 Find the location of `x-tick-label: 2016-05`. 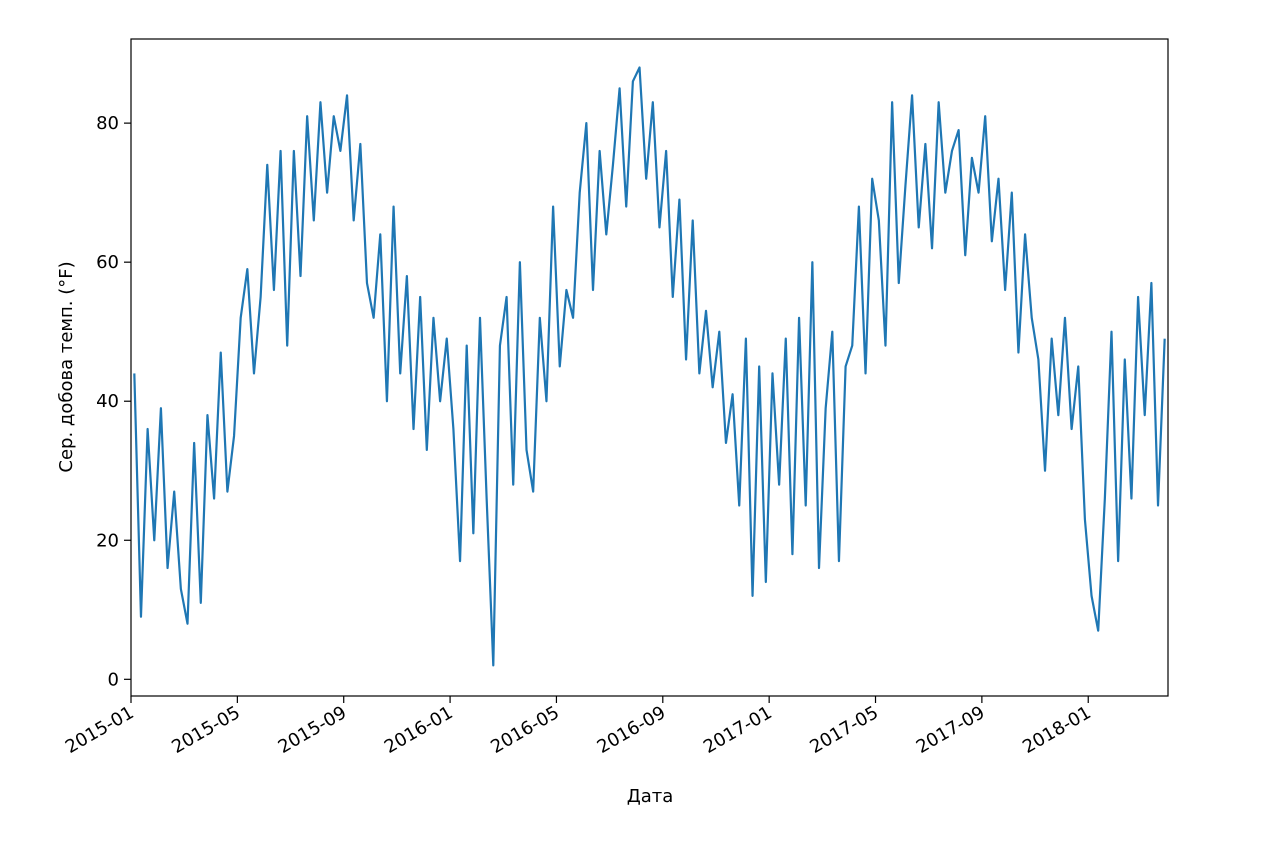

x-tick-label: 2016-05 is located at coordinates (525, 730).